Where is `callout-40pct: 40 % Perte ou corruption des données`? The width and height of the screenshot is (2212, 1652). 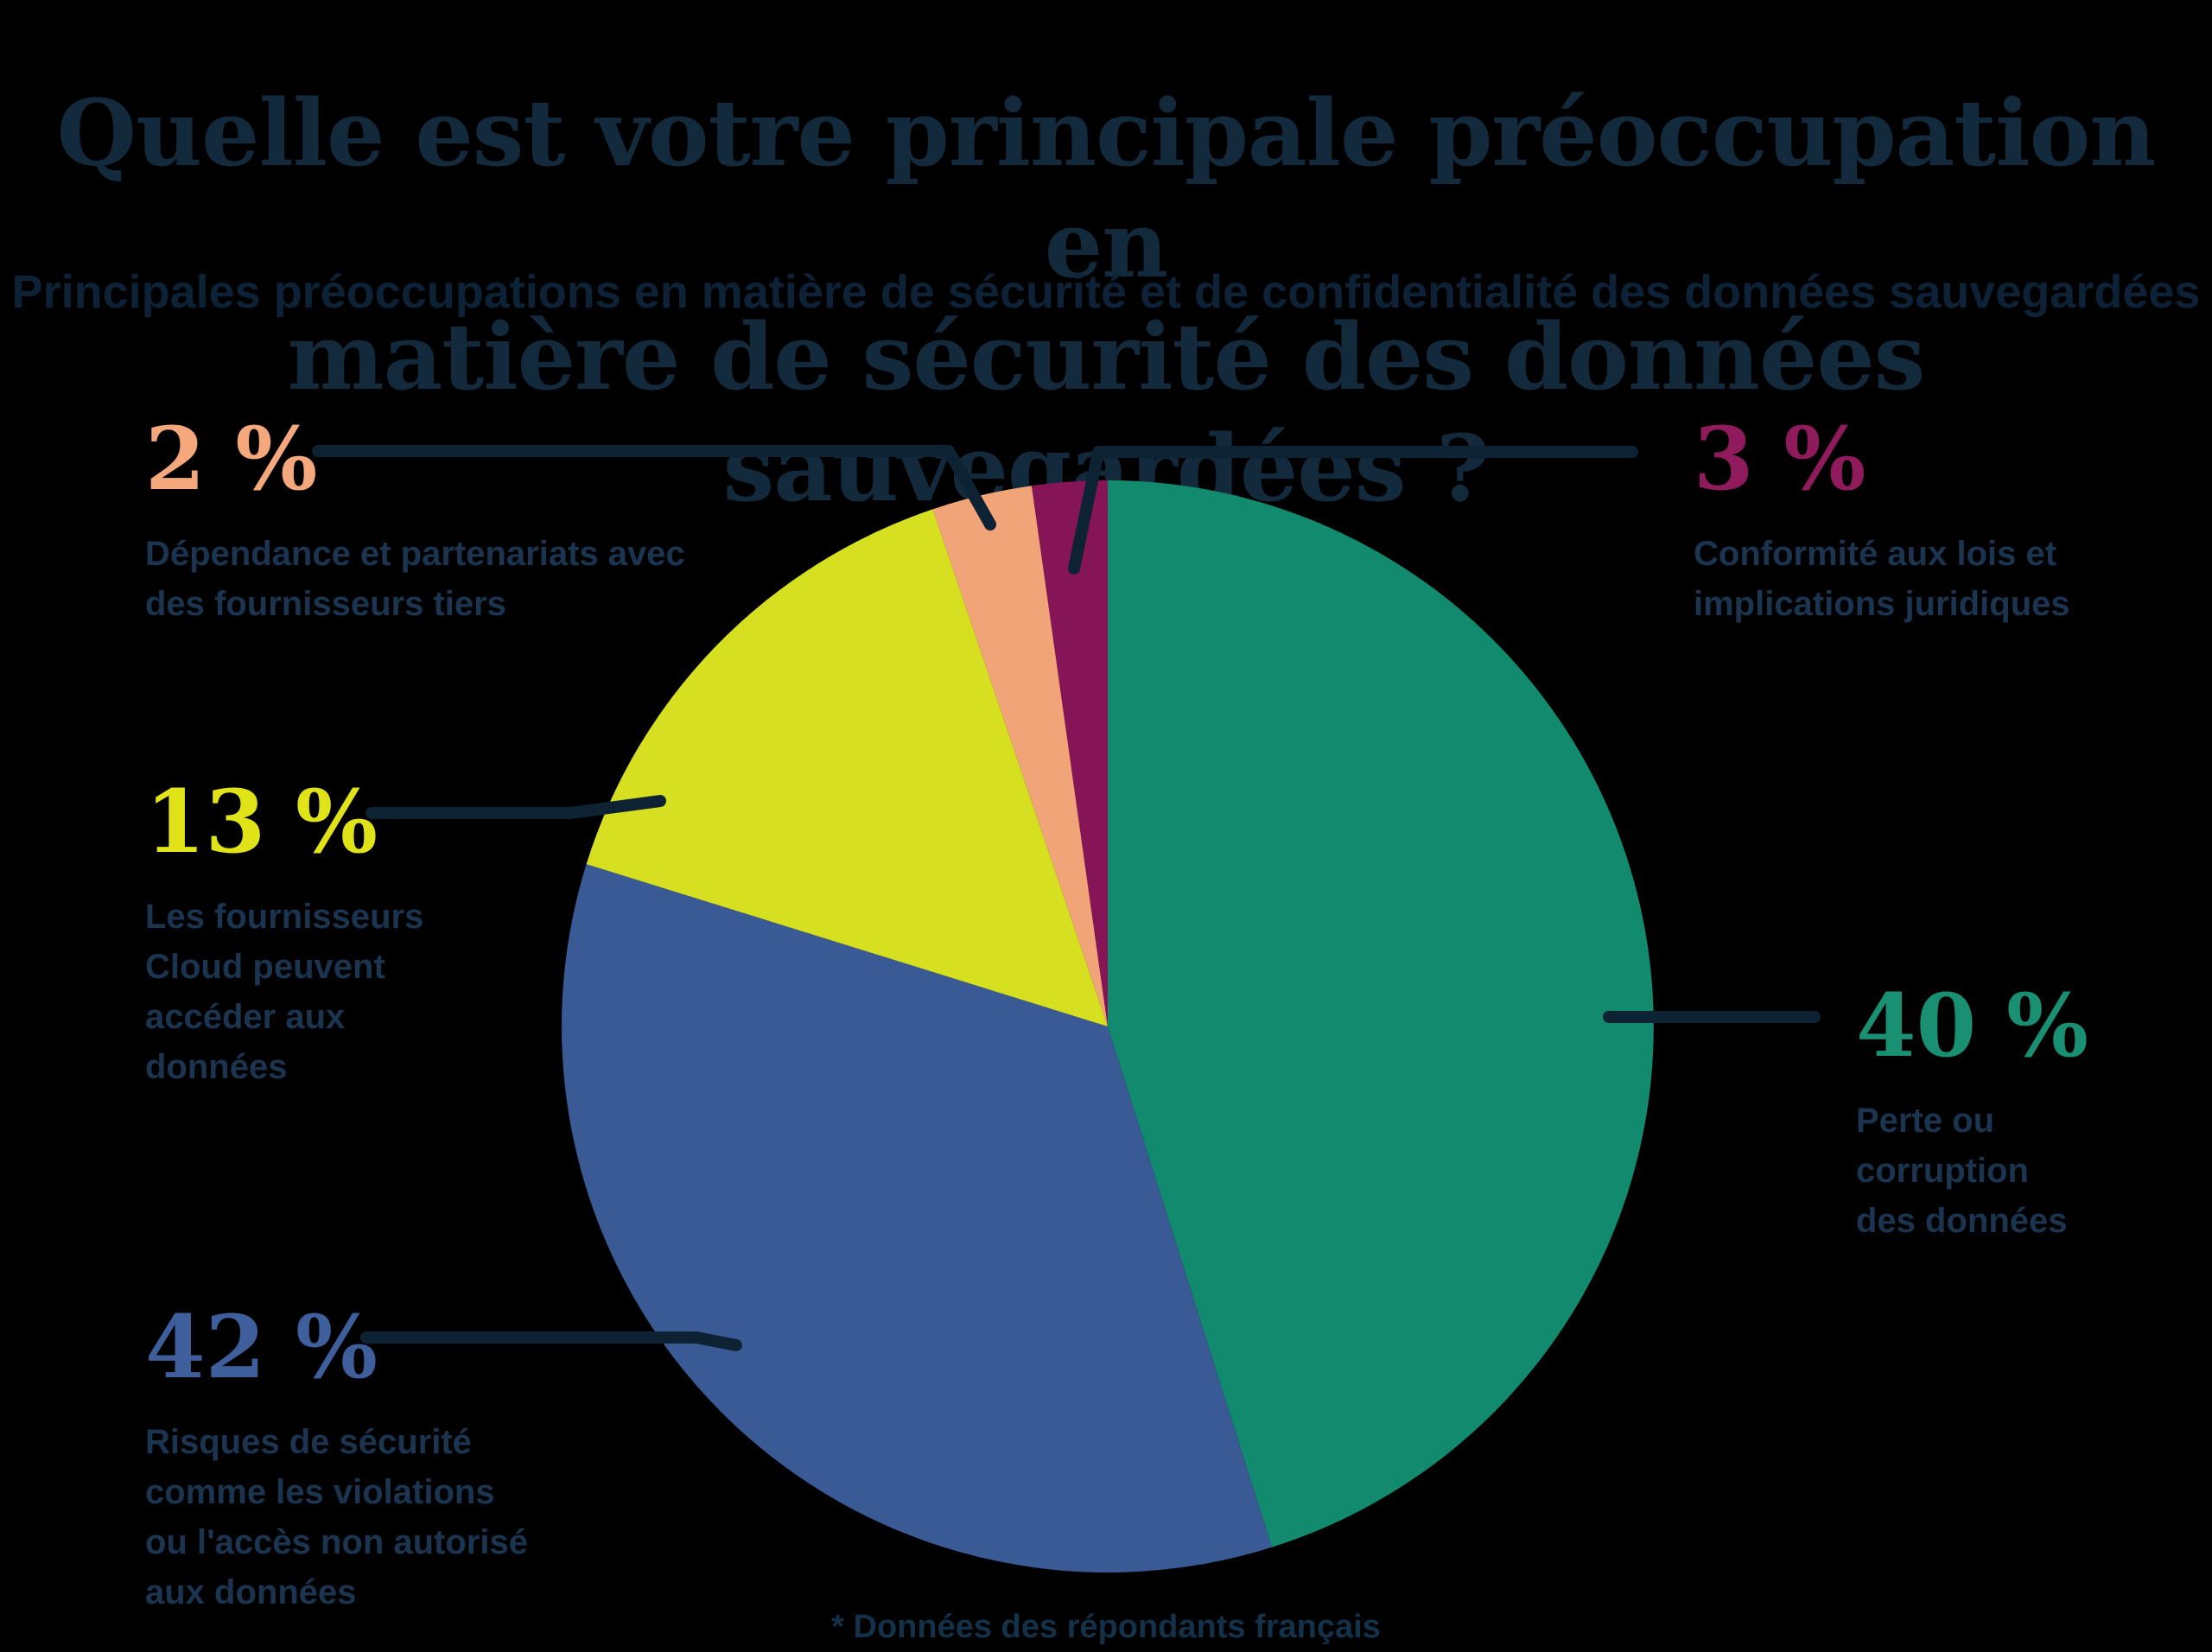 callout-40pct: 40 % Perte ou corruption des données is located at coordinates (1972, 1109).